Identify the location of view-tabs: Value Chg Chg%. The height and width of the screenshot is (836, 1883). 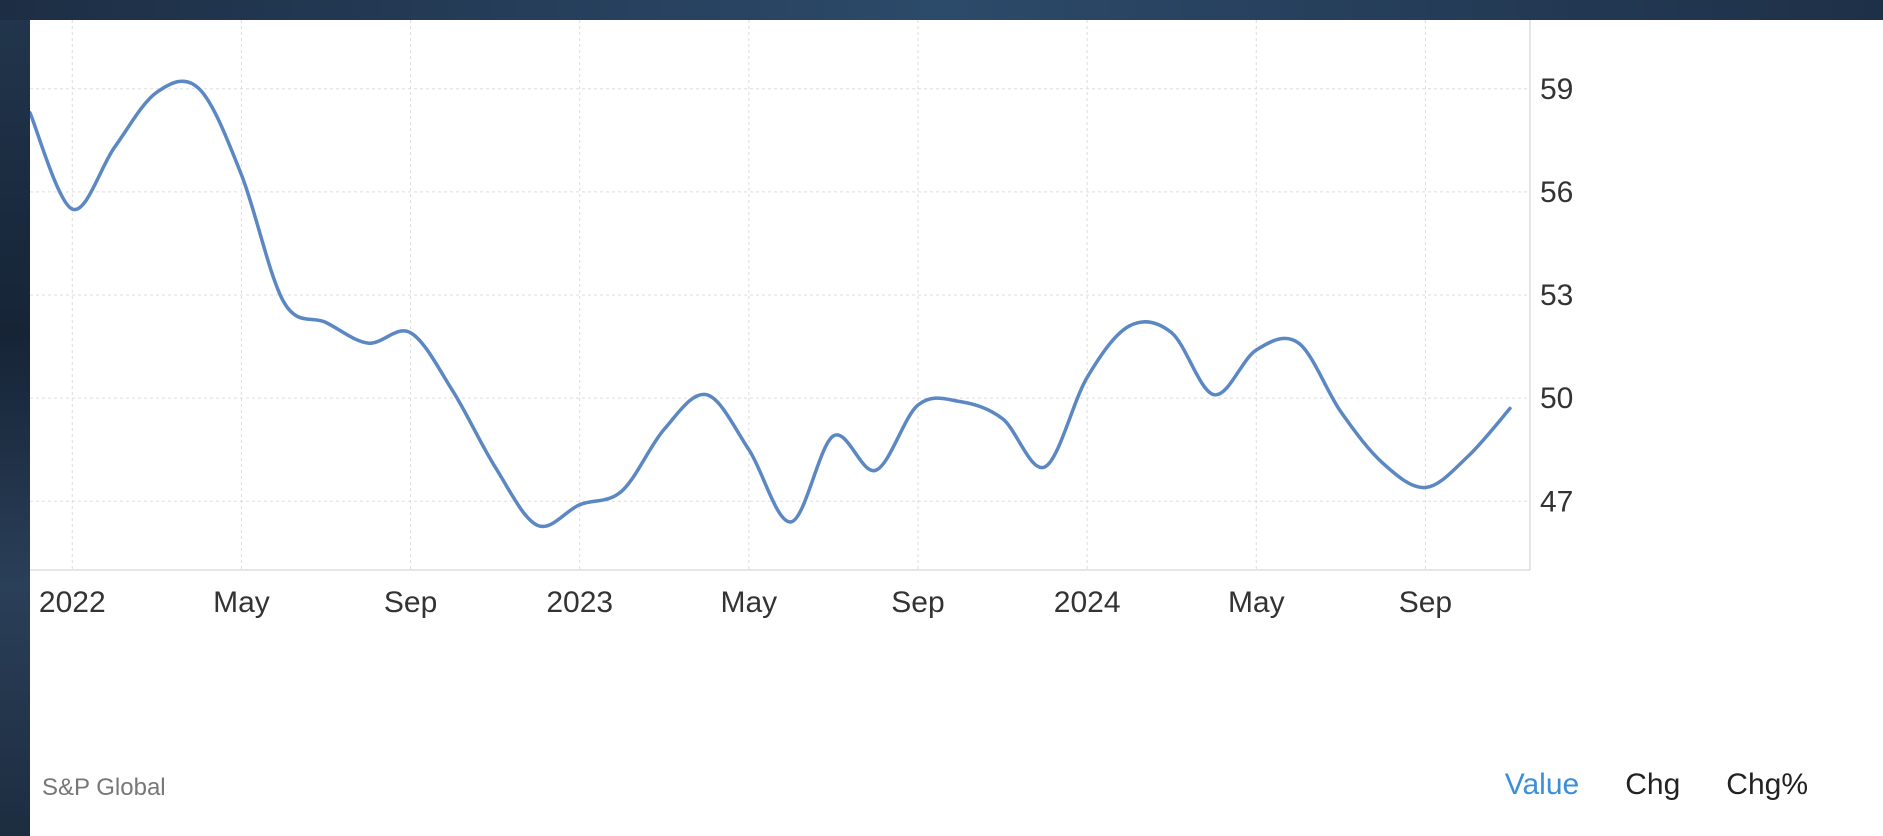
(1656, 785).